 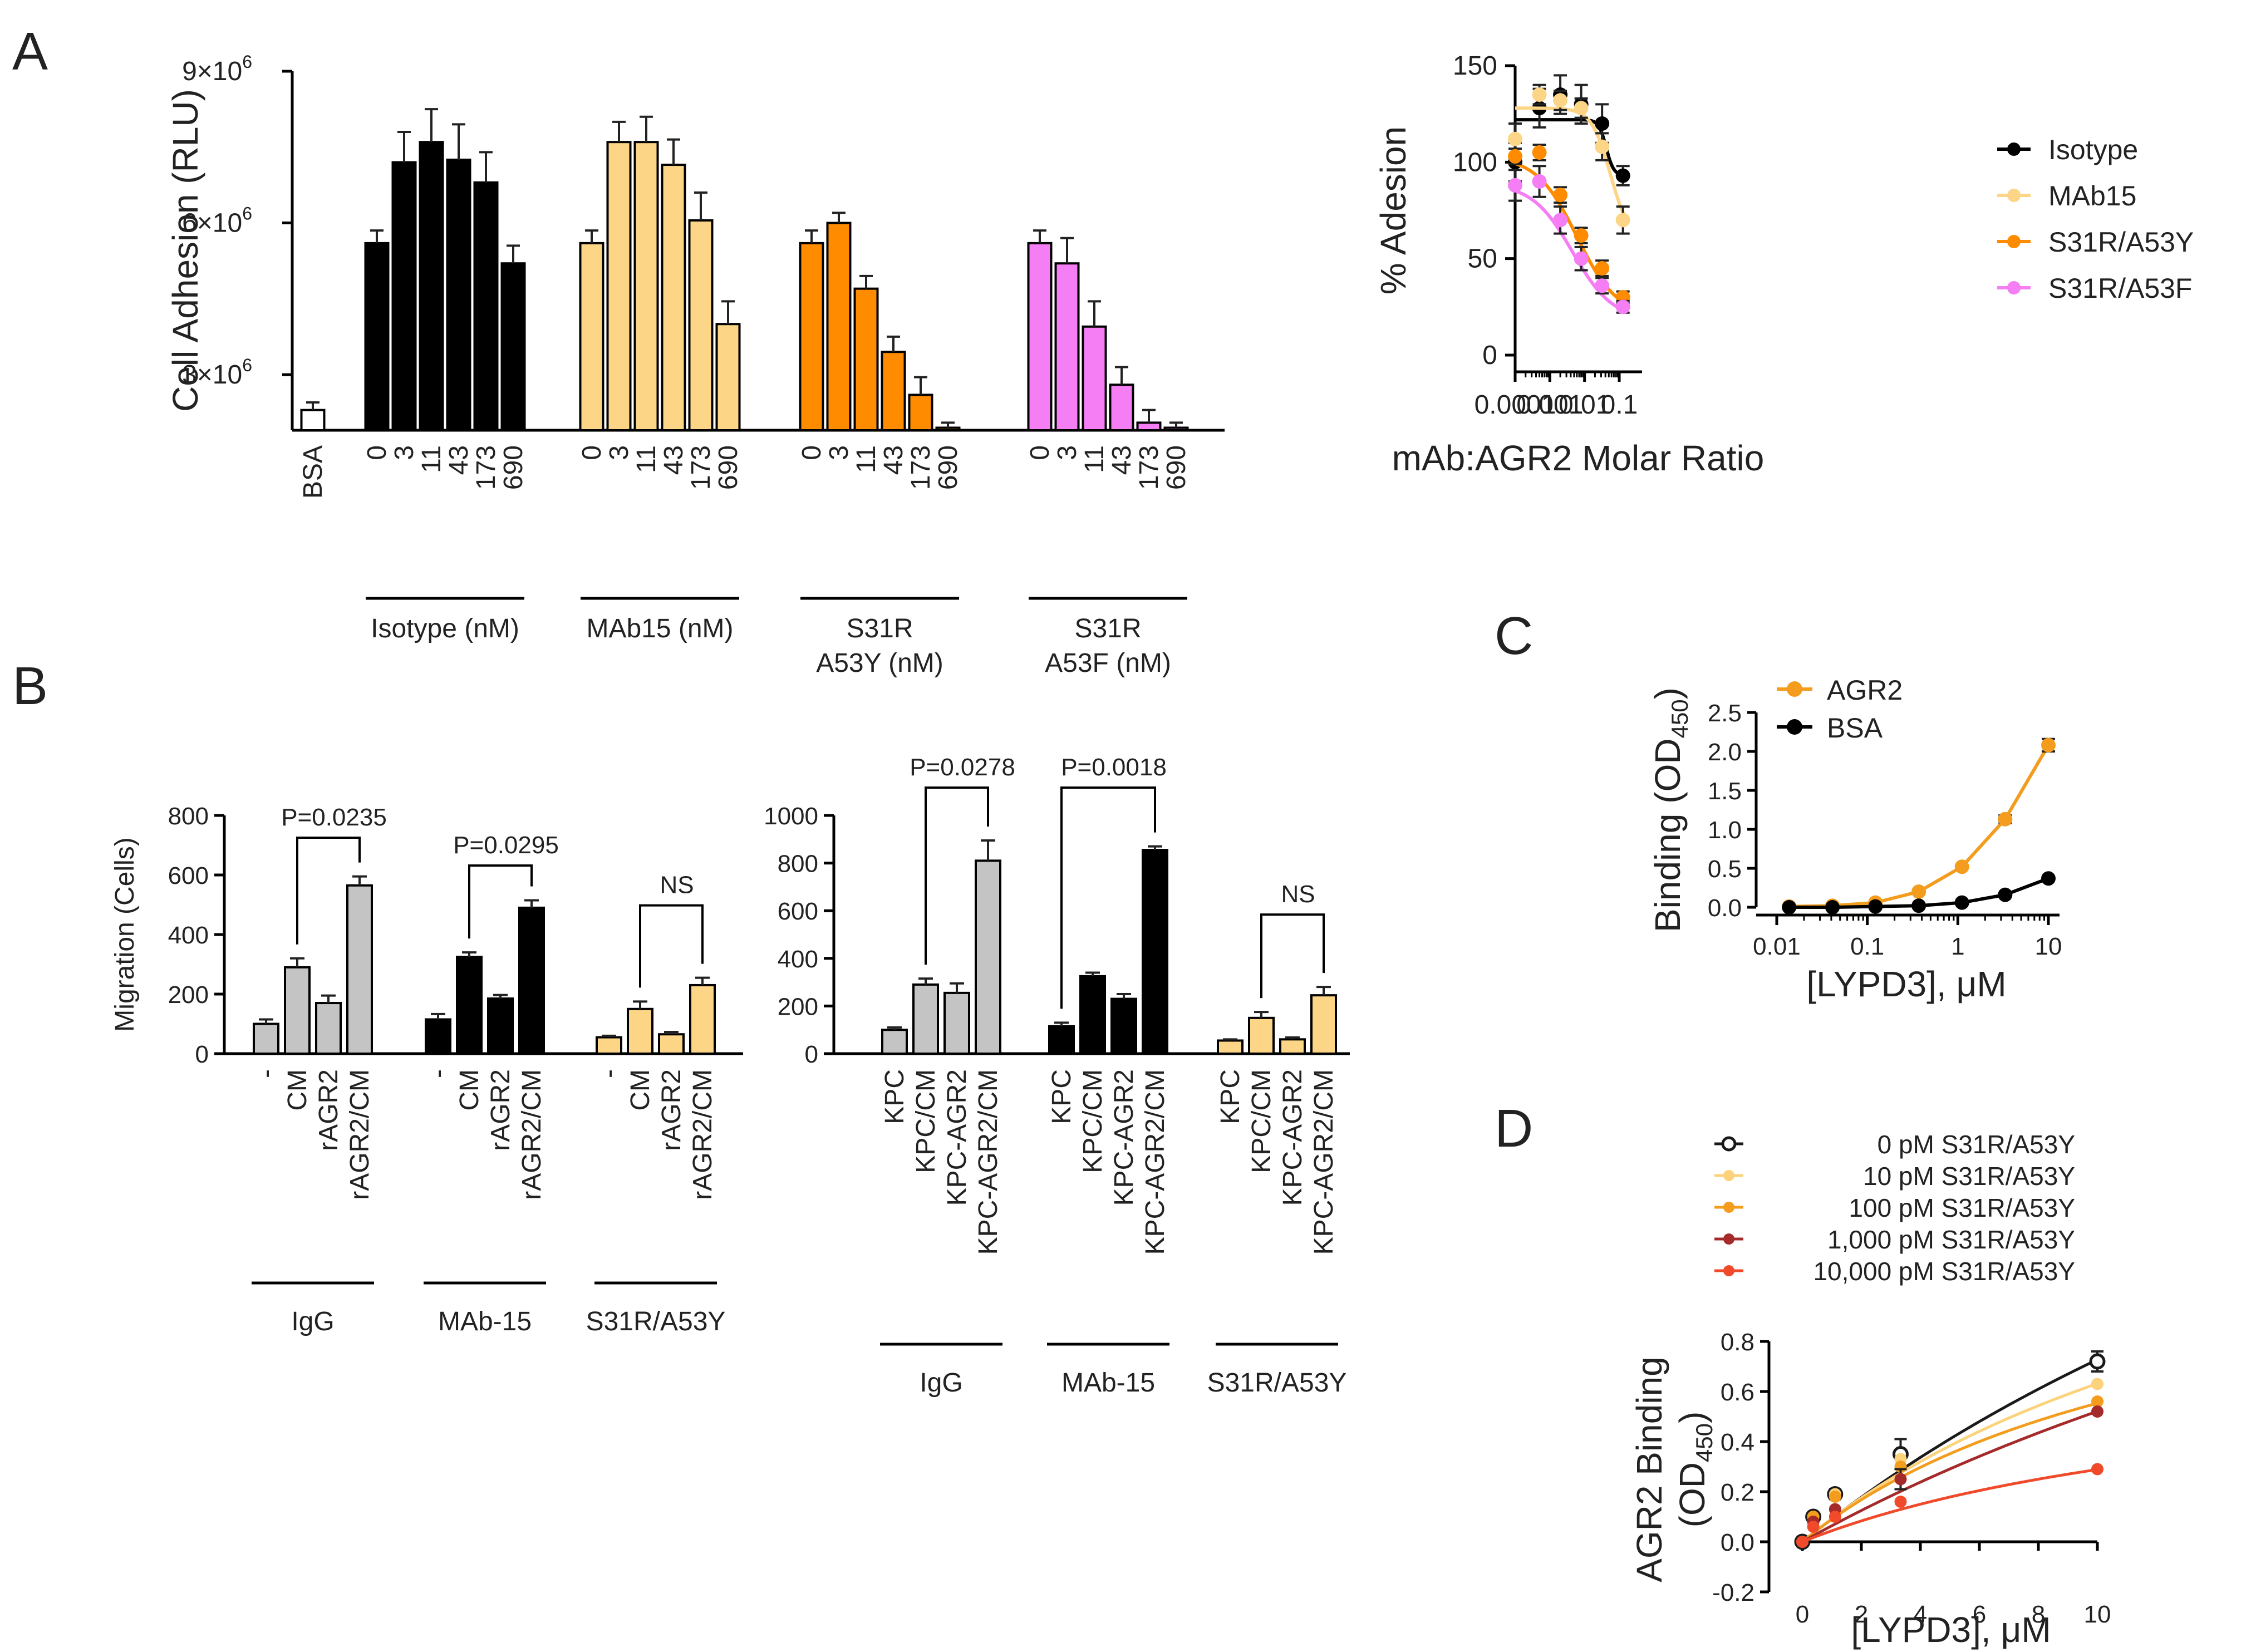 I want to click on legend-label: 0 pM S31R/A53Y, so click(x=1977, y=1144).